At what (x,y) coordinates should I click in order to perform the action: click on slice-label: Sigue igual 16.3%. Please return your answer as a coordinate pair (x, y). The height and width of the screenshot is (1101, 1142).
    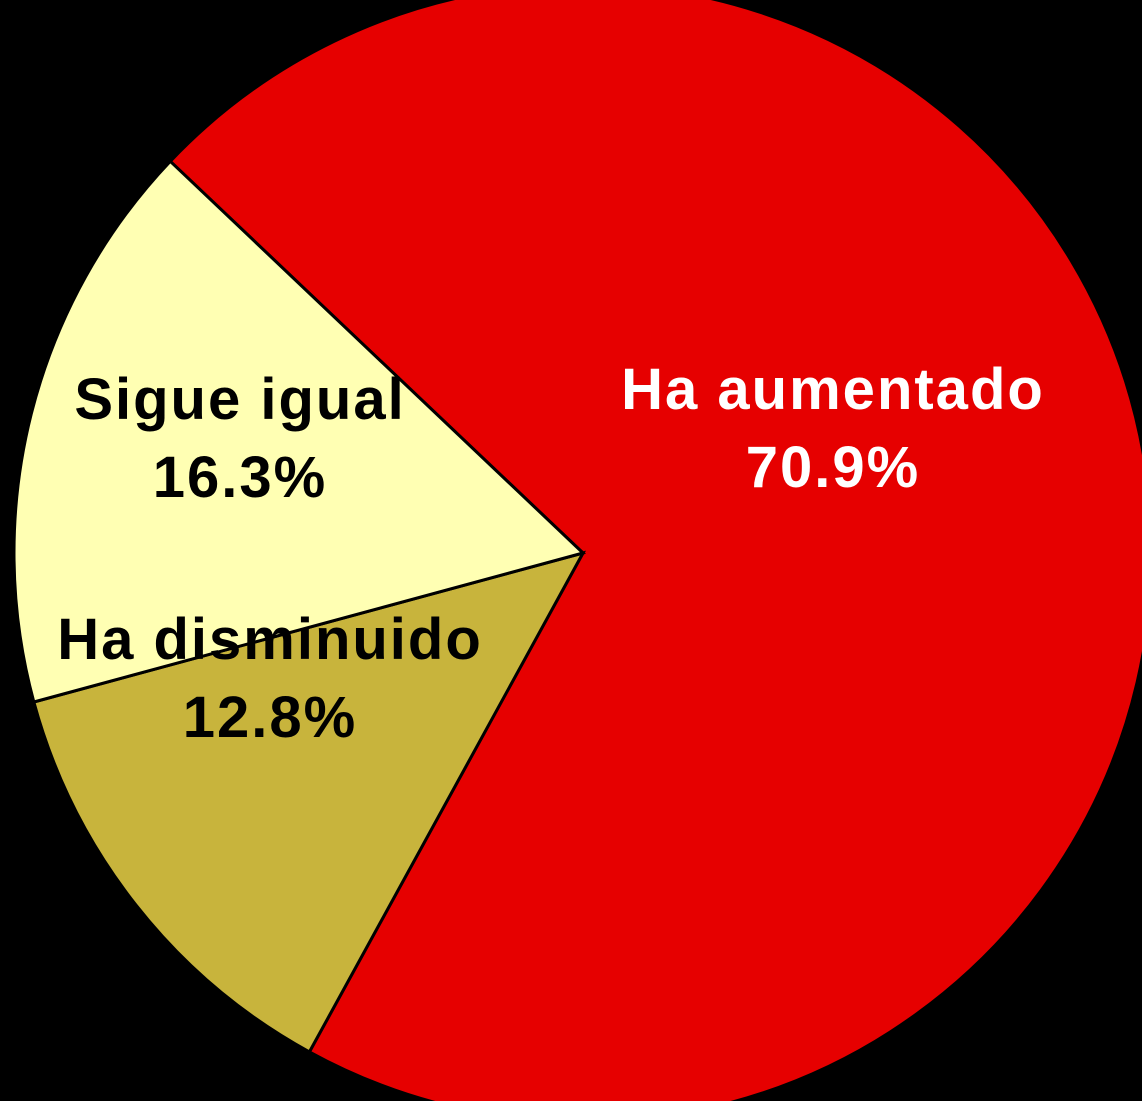
    Looking at the image, I should click on (240, 439).